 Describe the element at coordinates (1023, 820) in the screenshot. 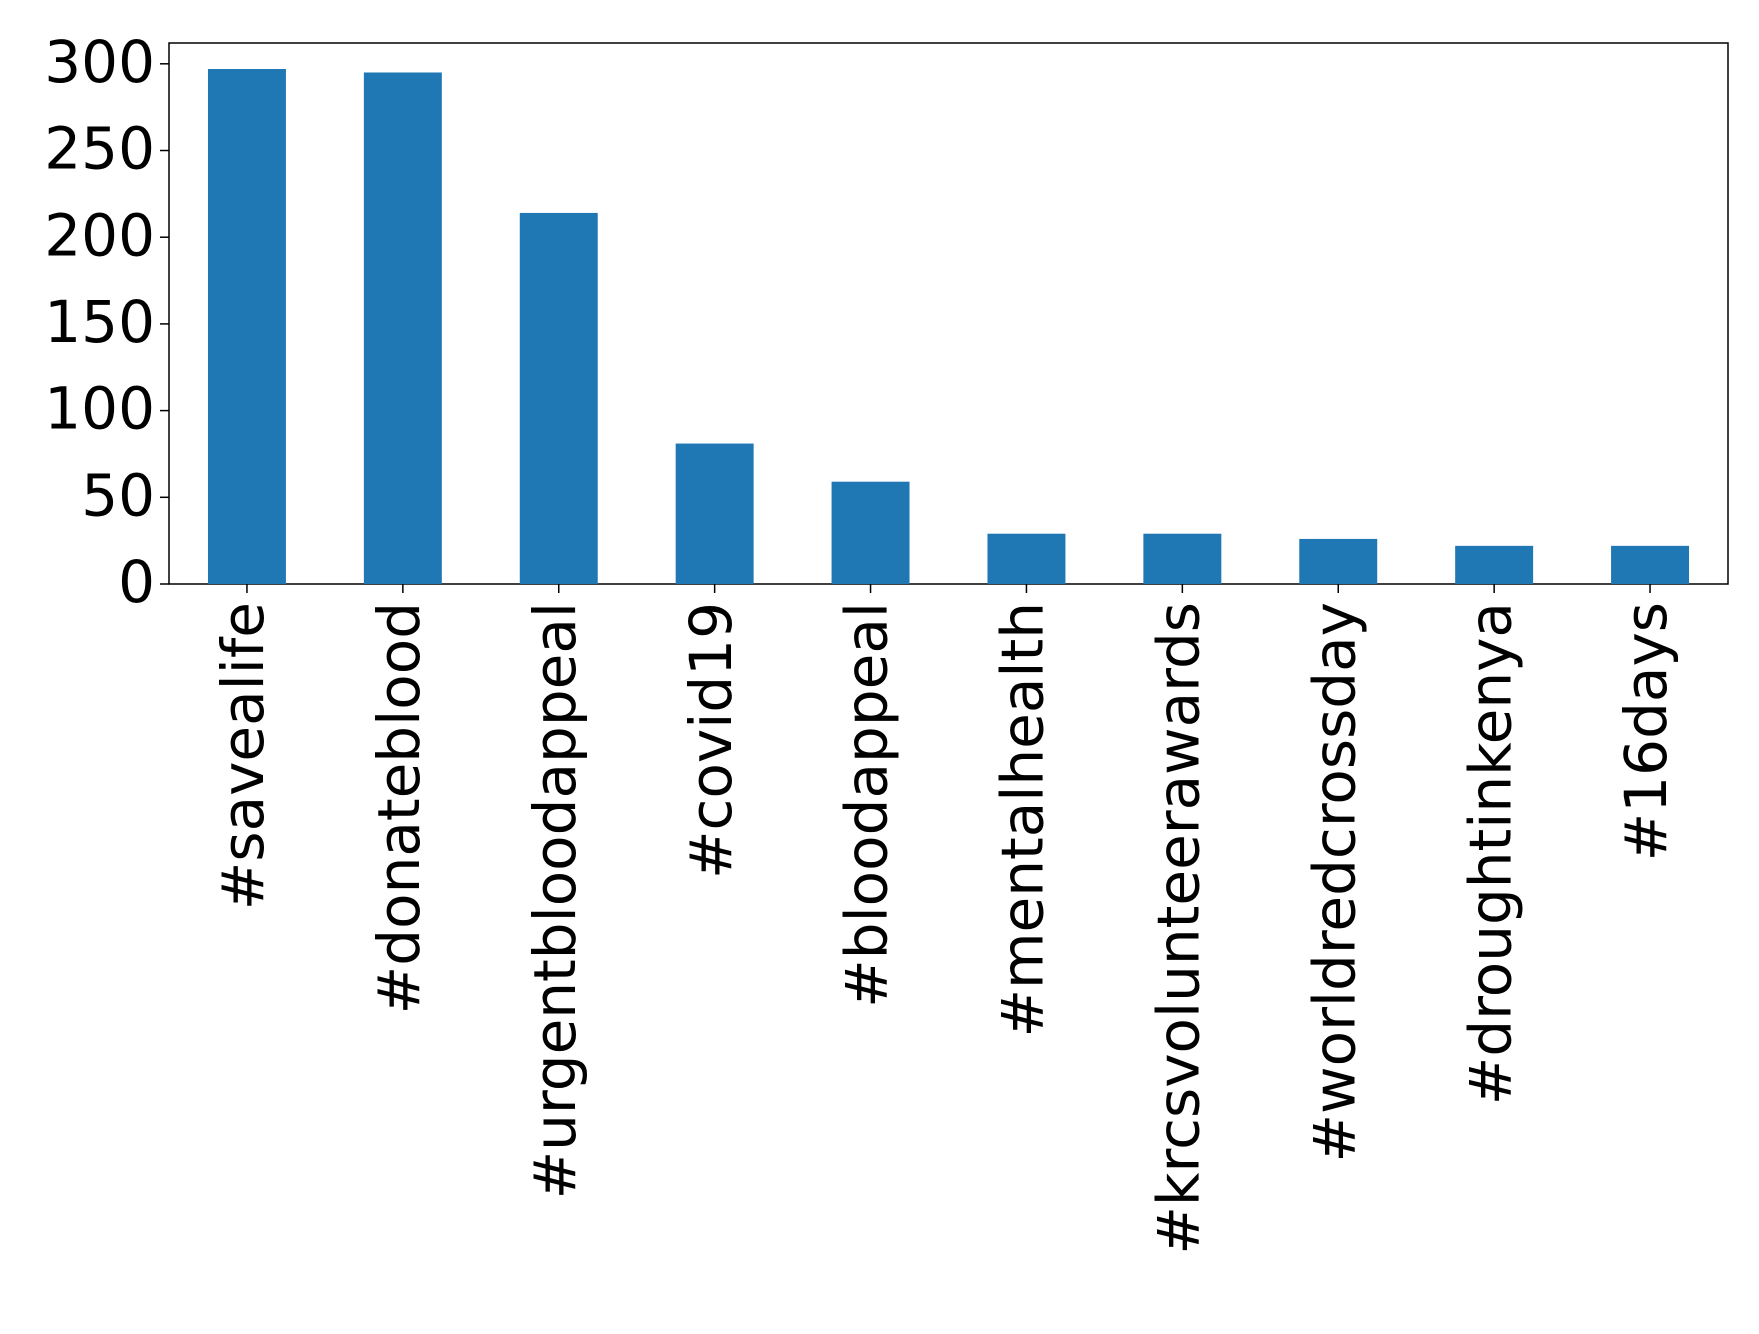

I see `x-tick-label: #mentalhealth` at that location.